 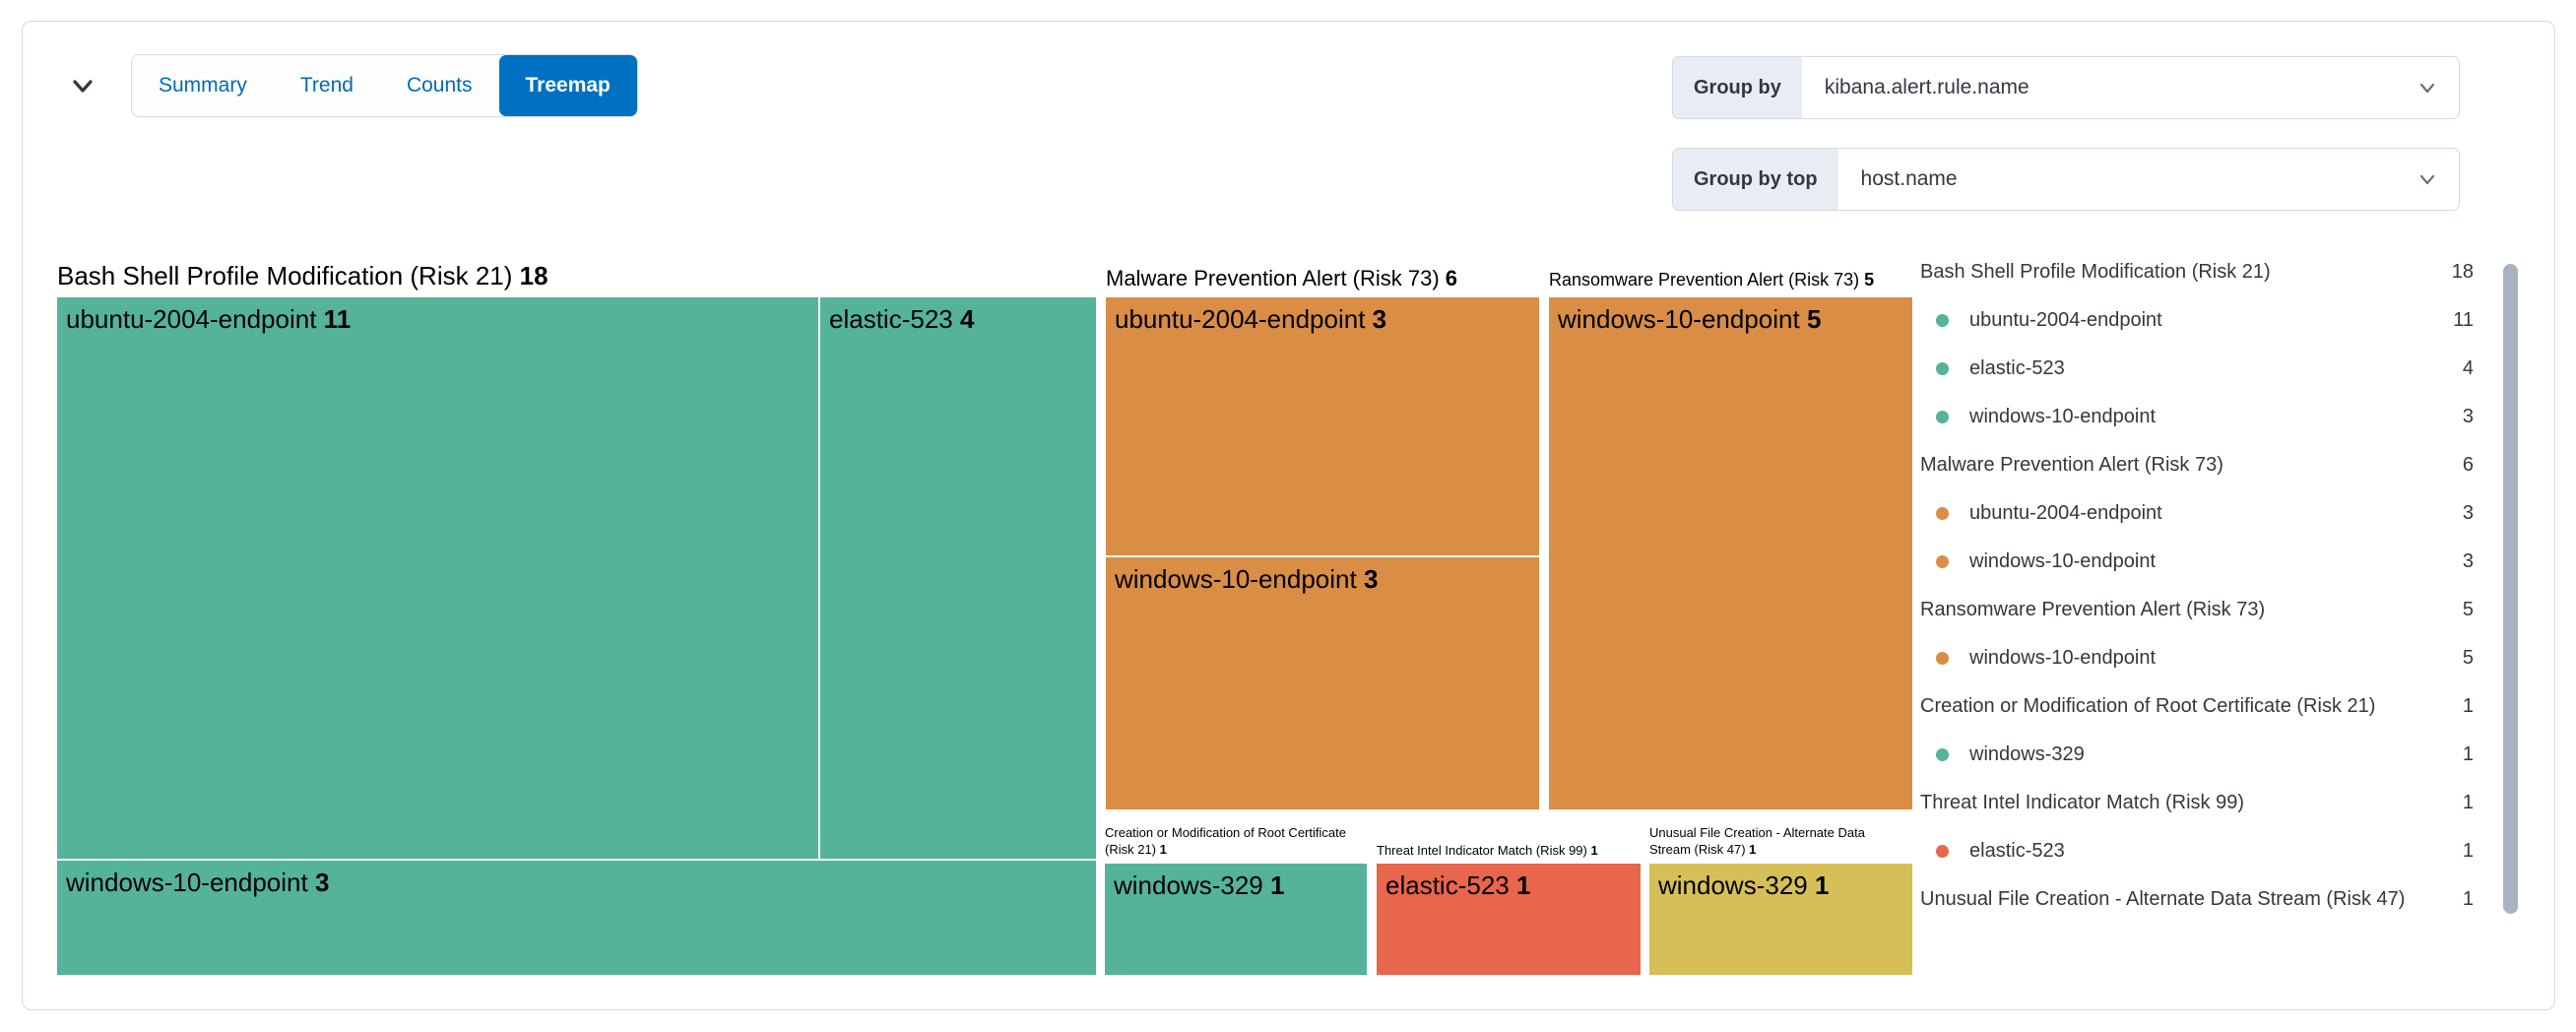 What do you see at coordinates (1712, 280) in the screenshot?
I see `treemap-group-label: Ransomware Prevention Alert (Risk 73) 5` at bounding box center [1712, 280].